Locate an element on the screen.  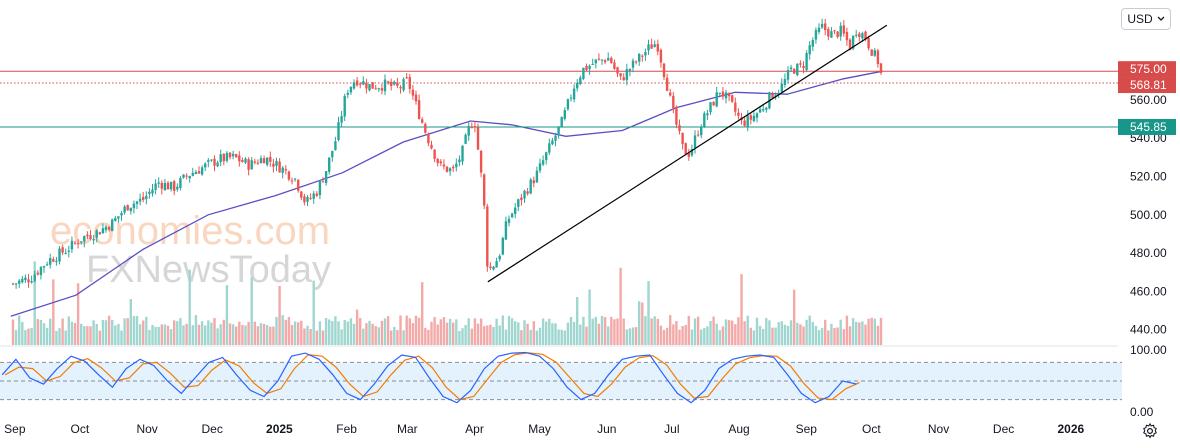
price-tick-label: 560.00 is located at coordinates (1148, 100).